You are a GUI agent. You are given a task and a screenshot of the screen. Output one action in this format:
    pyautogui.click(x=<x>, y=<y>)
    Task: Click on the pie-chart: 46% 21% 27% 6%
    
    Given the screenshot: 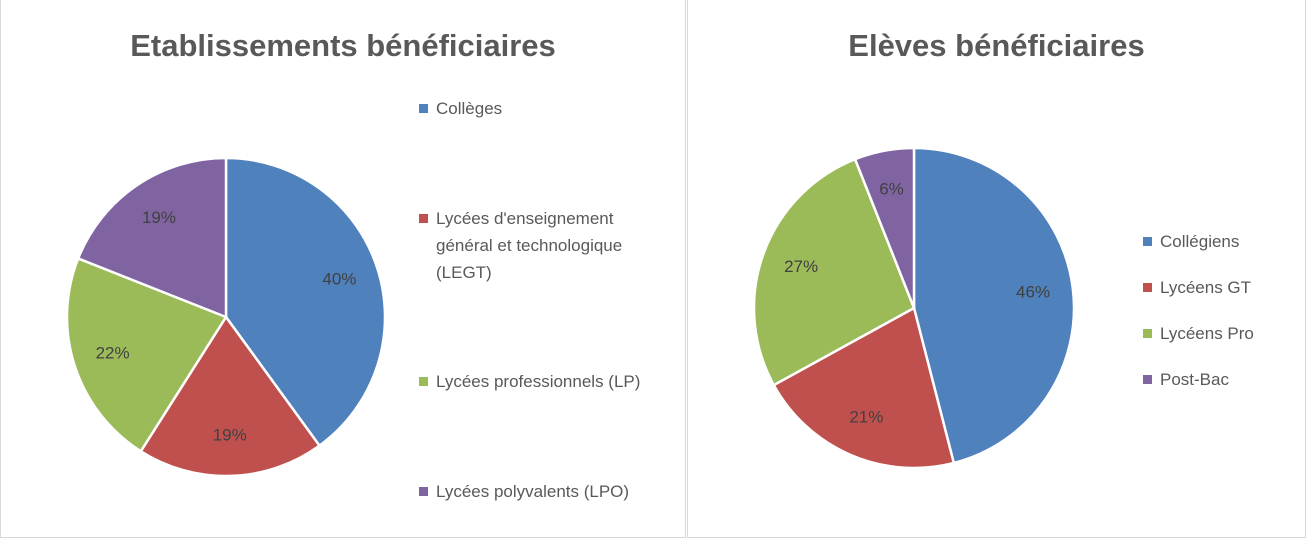 What is the action you would take?
    pyautogui.click(x=914, y=308)
    